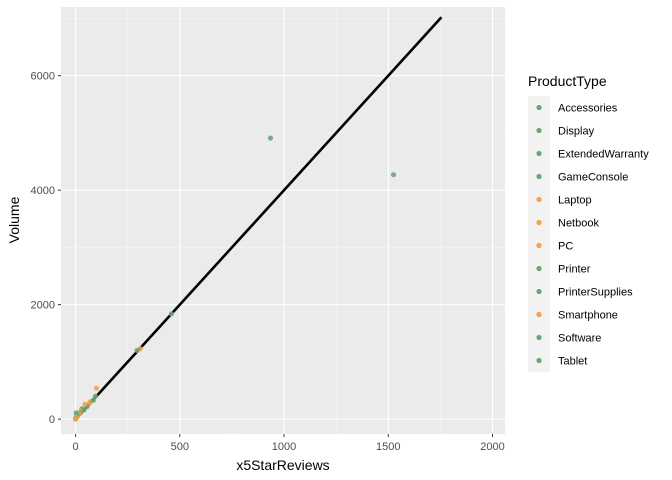  I want to click on legend-label: ExtendedWarranty, so click(603, 155).